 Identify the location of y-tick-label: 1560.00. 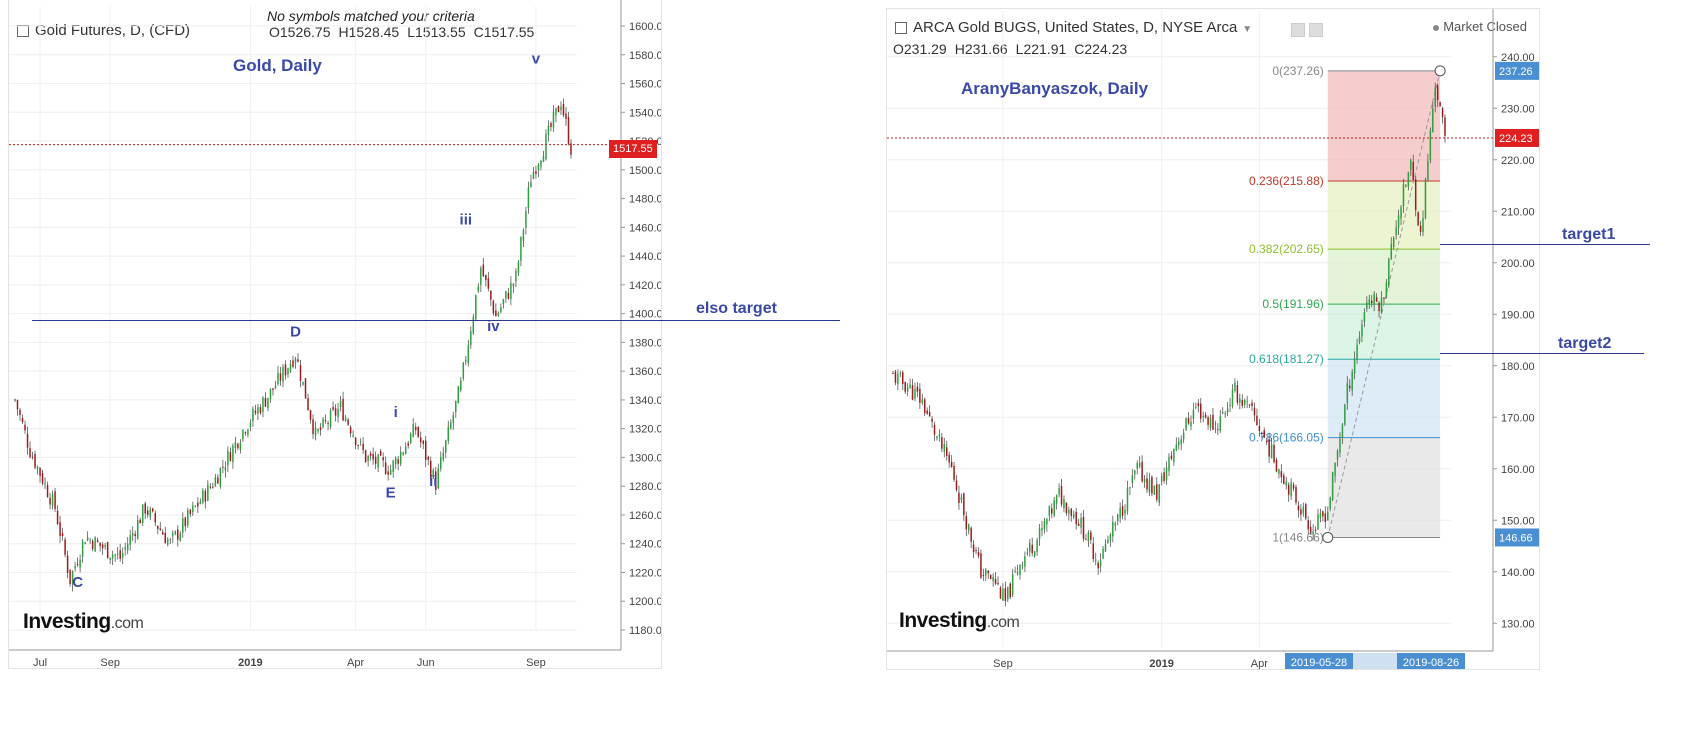
(645, 85).